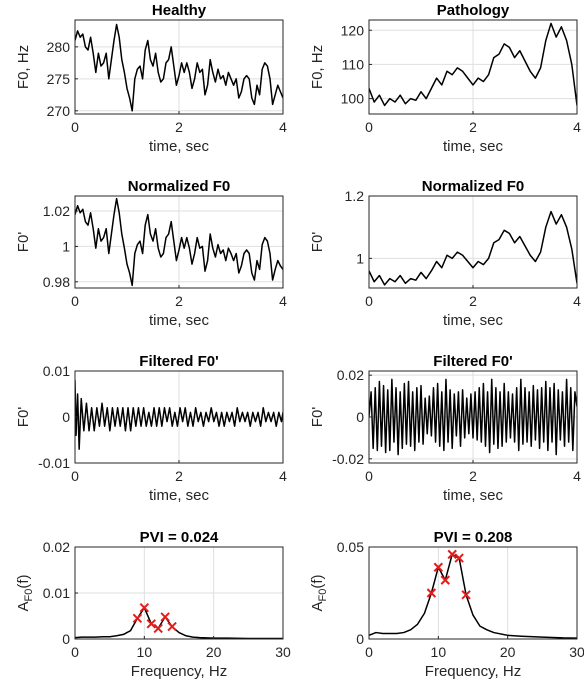 The height and width of the screenshot is (697, 584). Describe the element at coordinates (355, 196) in the screenshot. I see `y-tick-label: 1.2` at that location.